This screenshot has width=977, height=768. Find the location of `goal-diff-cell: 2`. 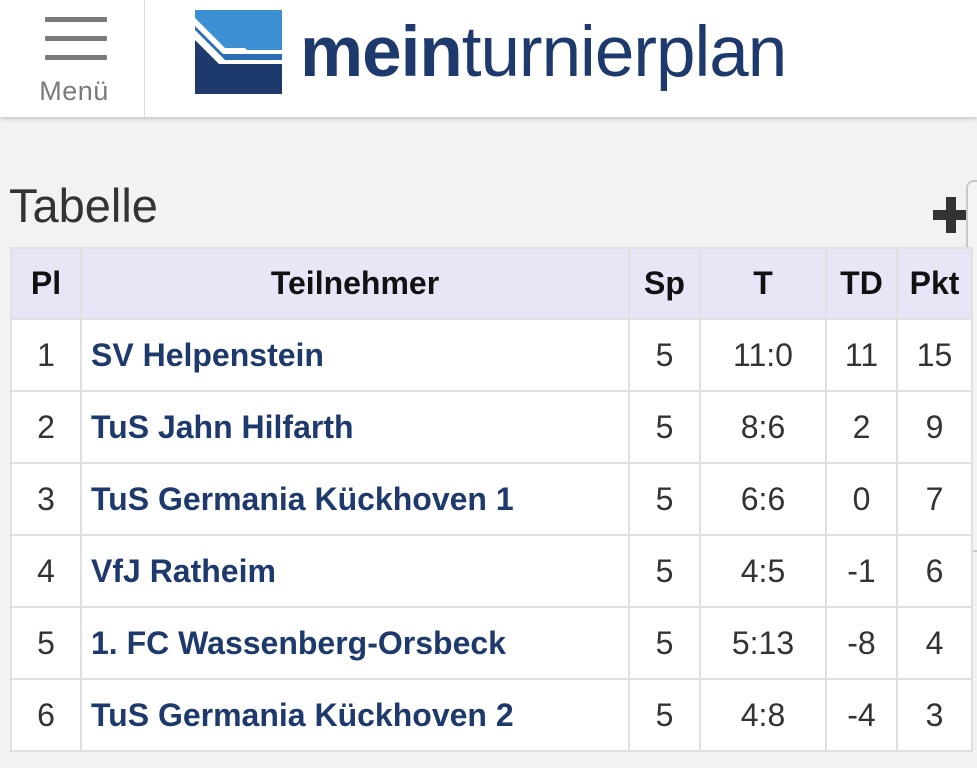

goal-diff-cell: 2 is located at coordinates (861, 427).